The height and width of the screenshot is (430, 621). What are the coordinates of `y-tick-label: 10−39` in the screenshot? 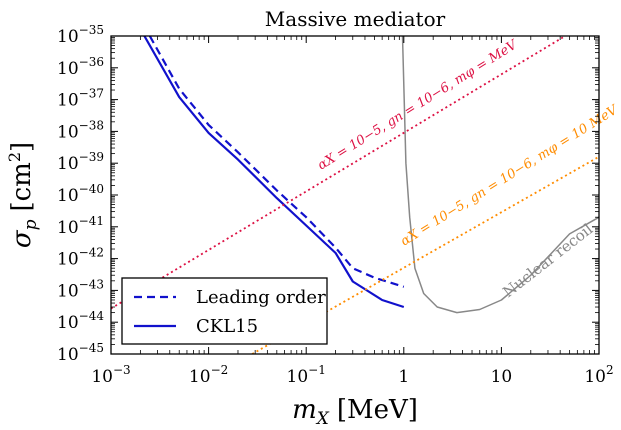 It's located at (80, 162).